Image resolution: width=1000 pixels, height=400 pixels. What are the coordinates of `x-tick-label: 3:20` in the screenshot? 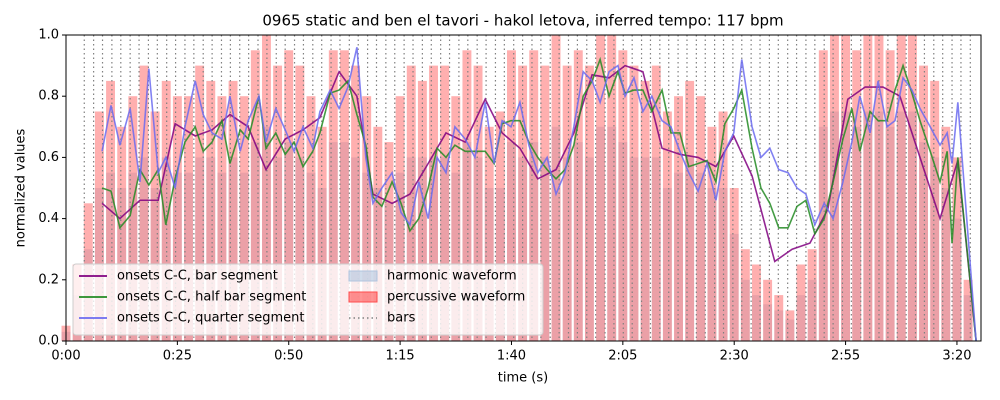 It's located at (956, 356).